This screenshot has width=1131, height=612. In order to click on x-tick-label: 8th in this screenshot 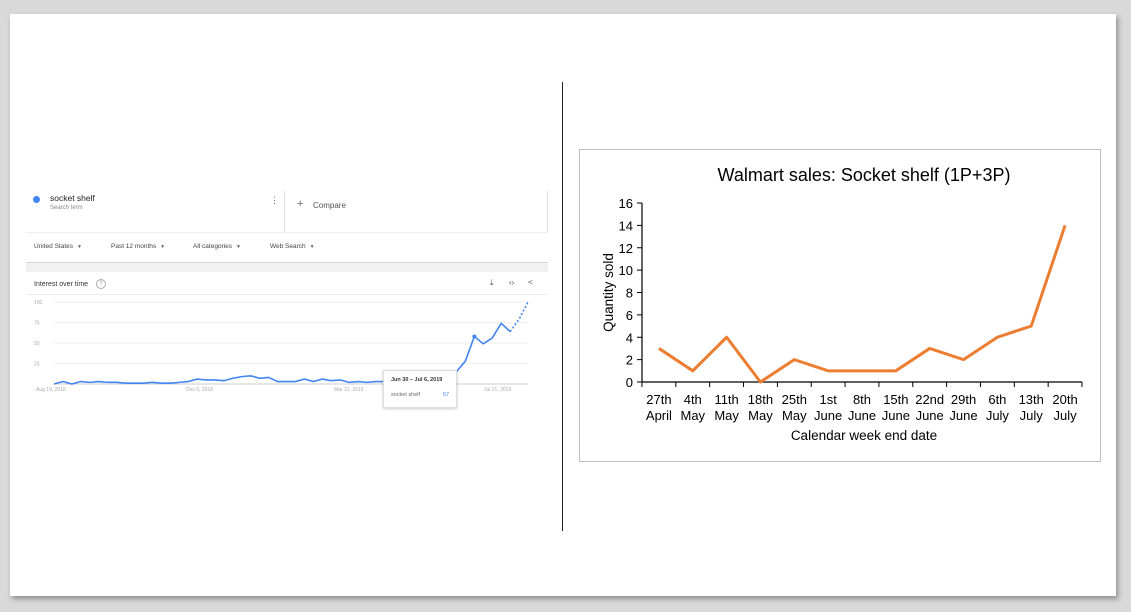, I will do `click(862, 399)`.